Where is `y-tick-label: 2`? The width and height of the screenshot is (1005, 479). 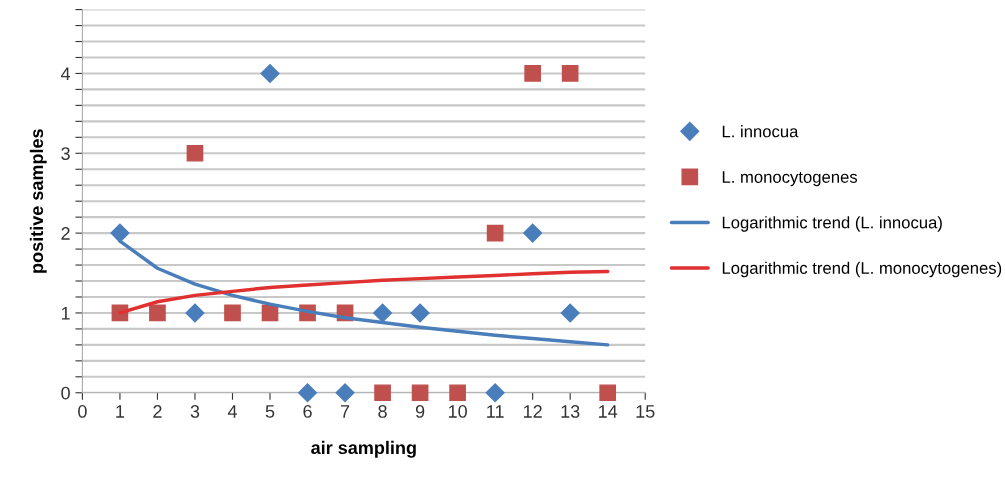 y-tick-label: 2 is located at coordinates (65, 233).